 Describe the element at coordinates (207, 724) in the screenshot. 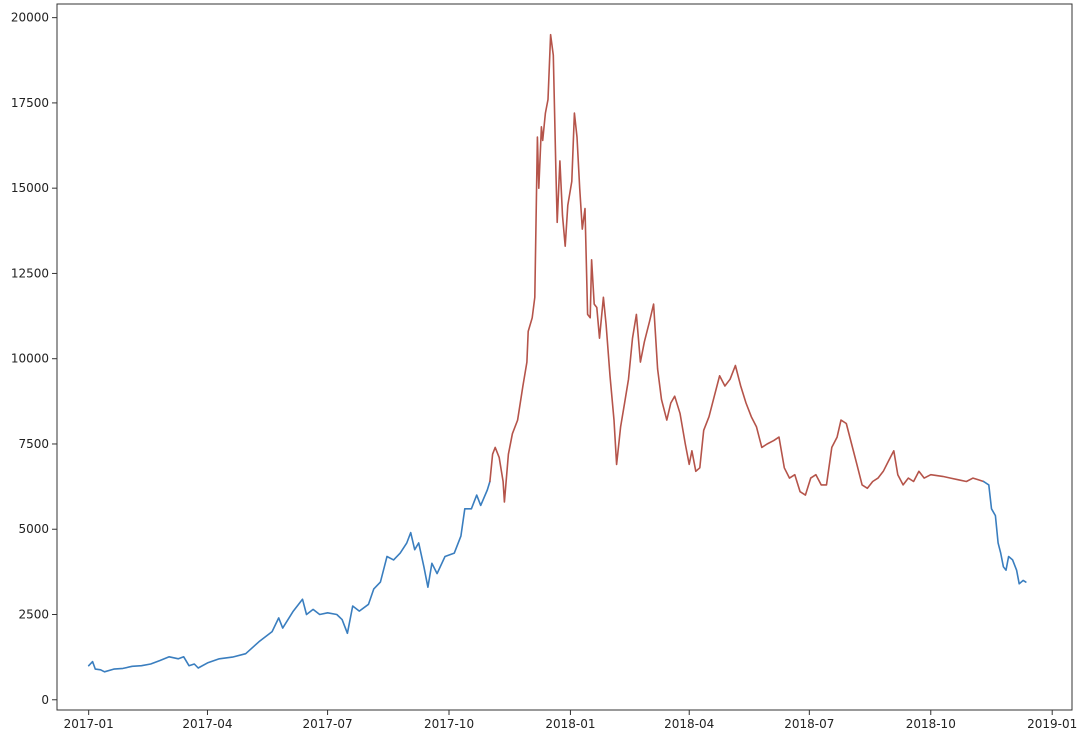

I see `x-tick-label: 2017-04` at that location.